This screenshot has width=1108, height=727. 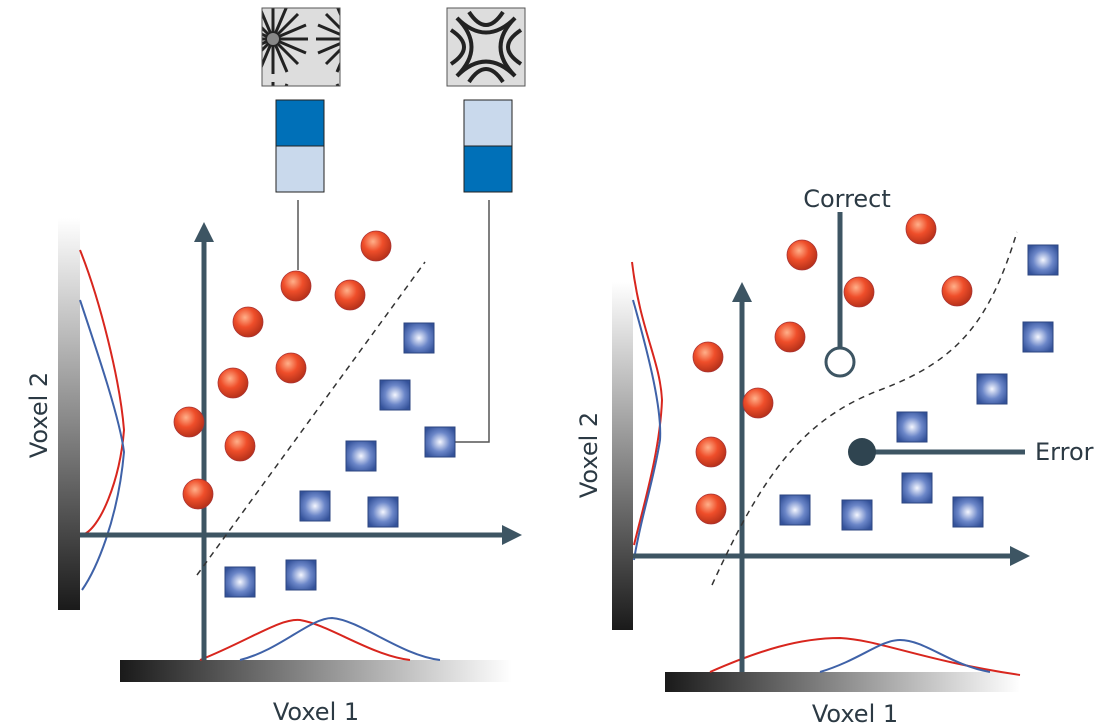 What do you see at coordinates (472, 321) in the screenshot?
I see `connector` at bounding box center [472, 321].